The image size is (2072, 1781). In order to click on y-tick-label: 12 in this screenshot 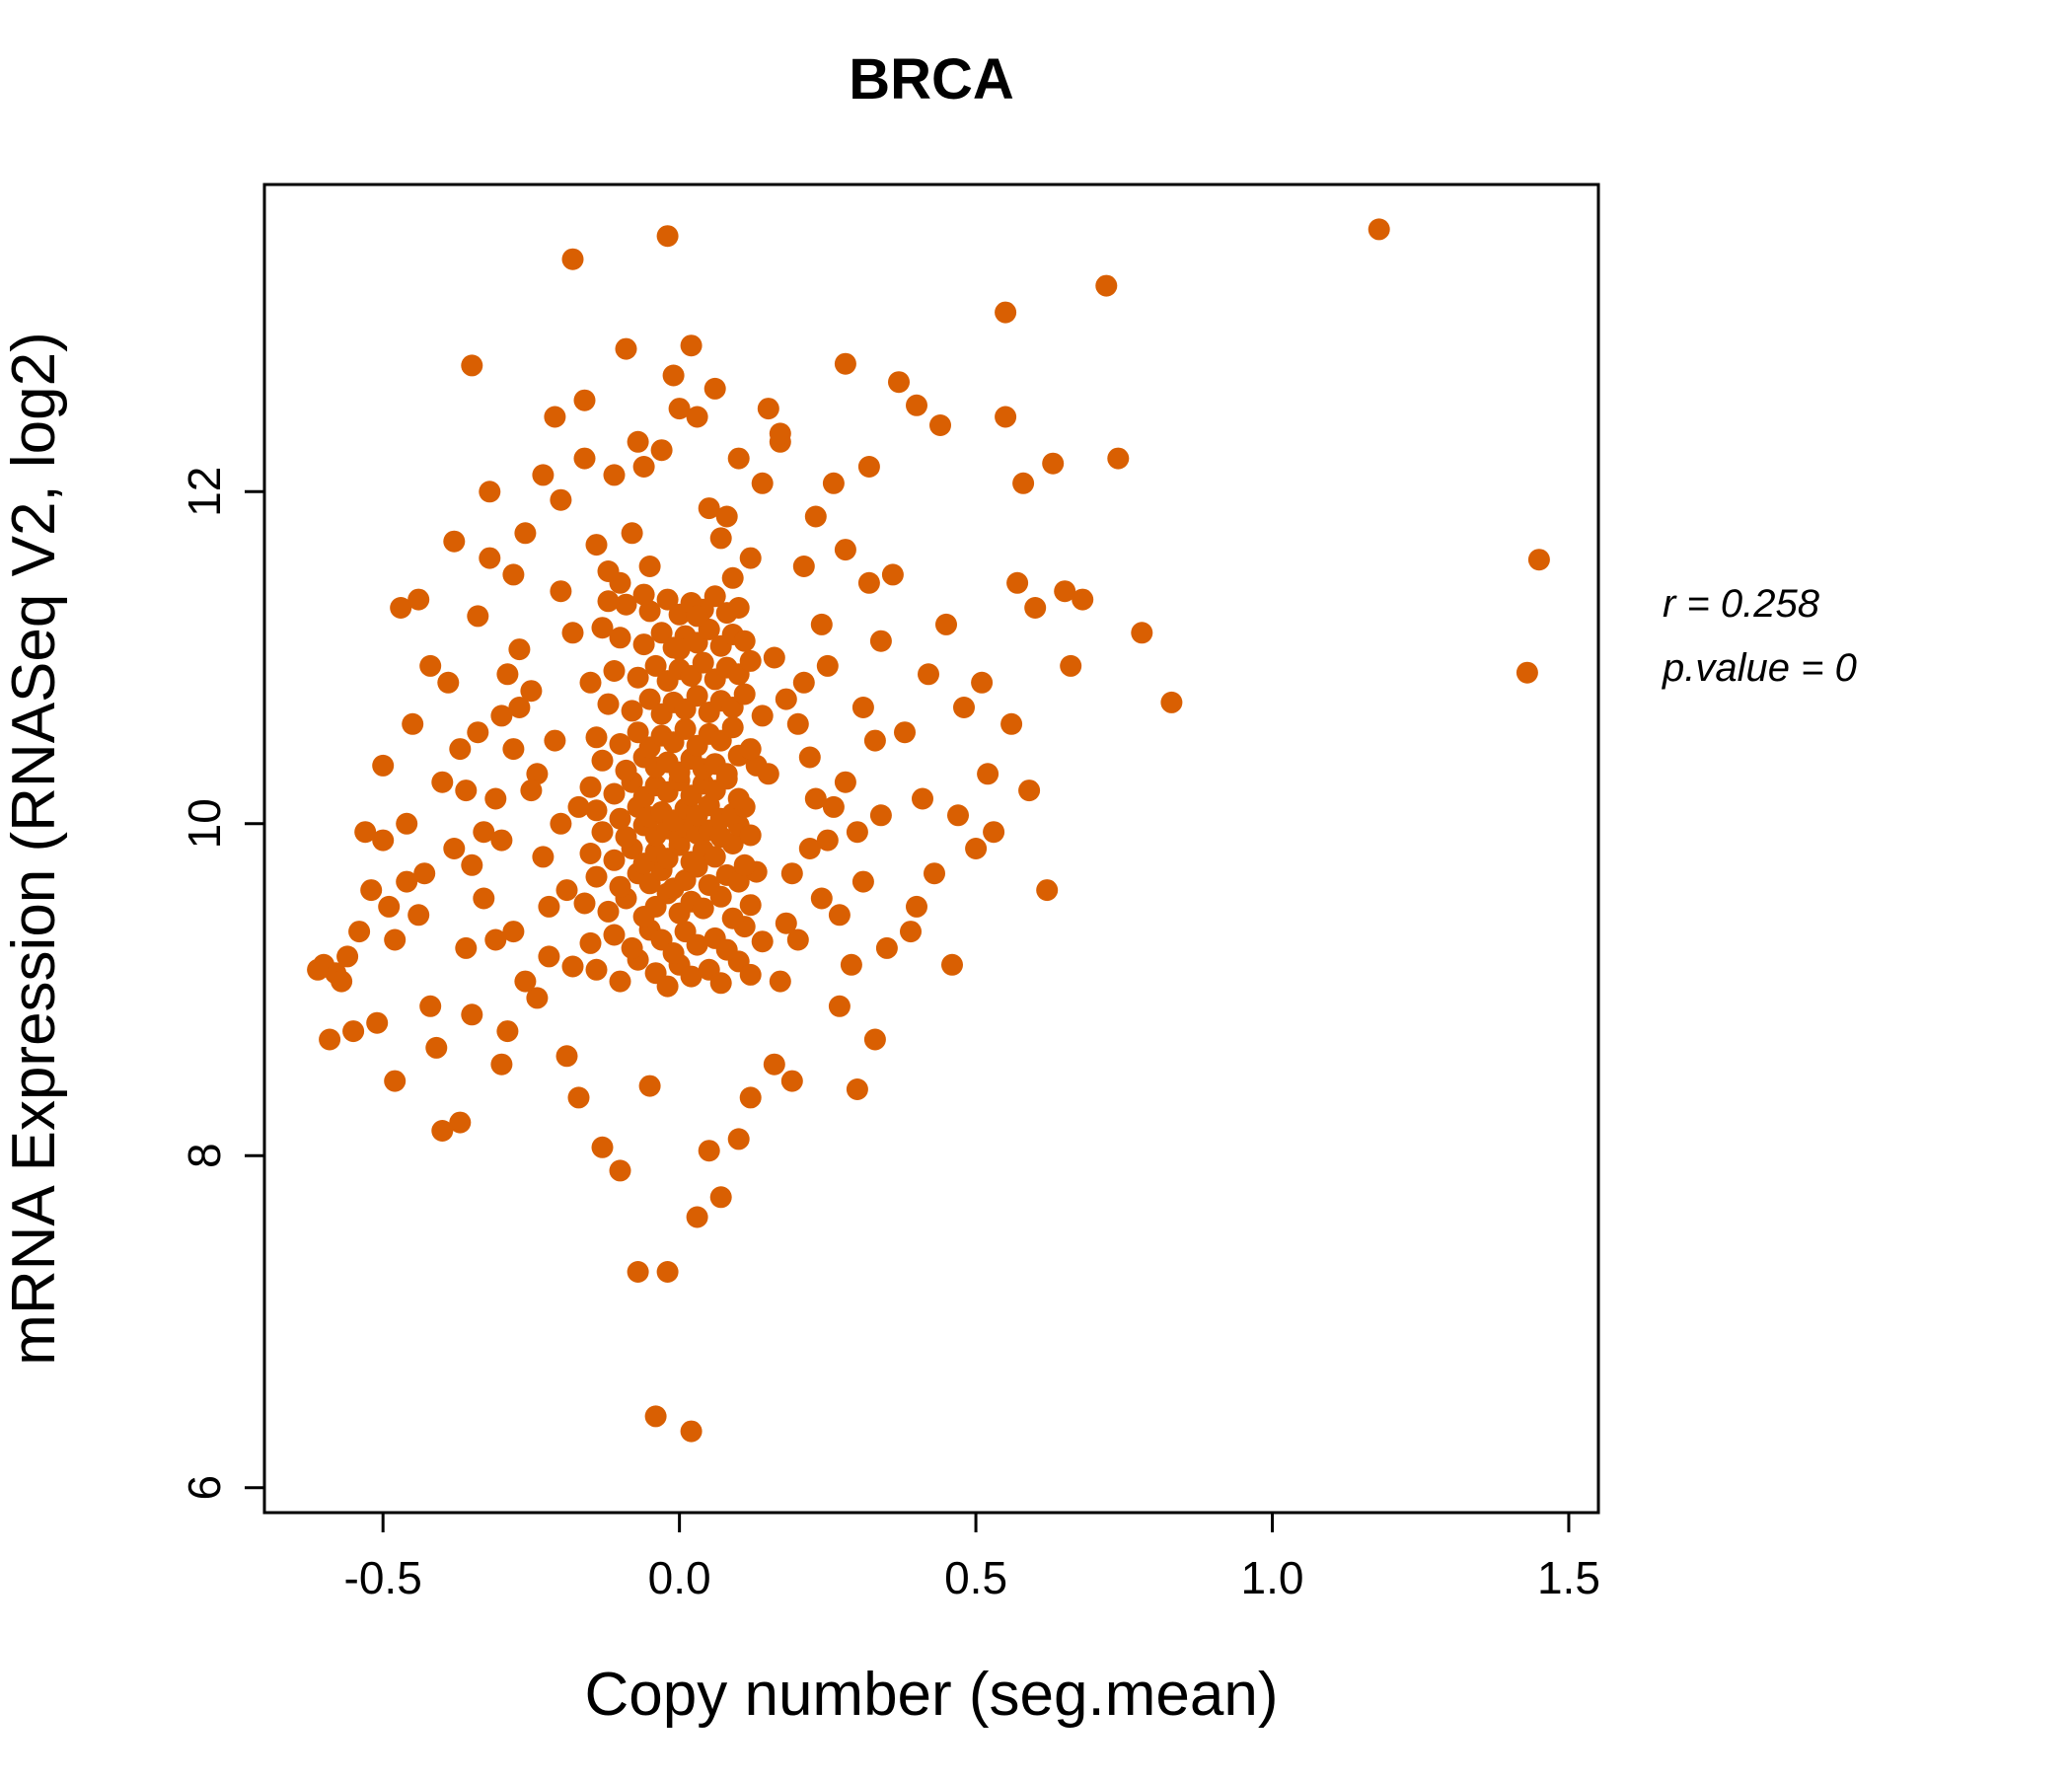, I will do `click(205, 492)`.